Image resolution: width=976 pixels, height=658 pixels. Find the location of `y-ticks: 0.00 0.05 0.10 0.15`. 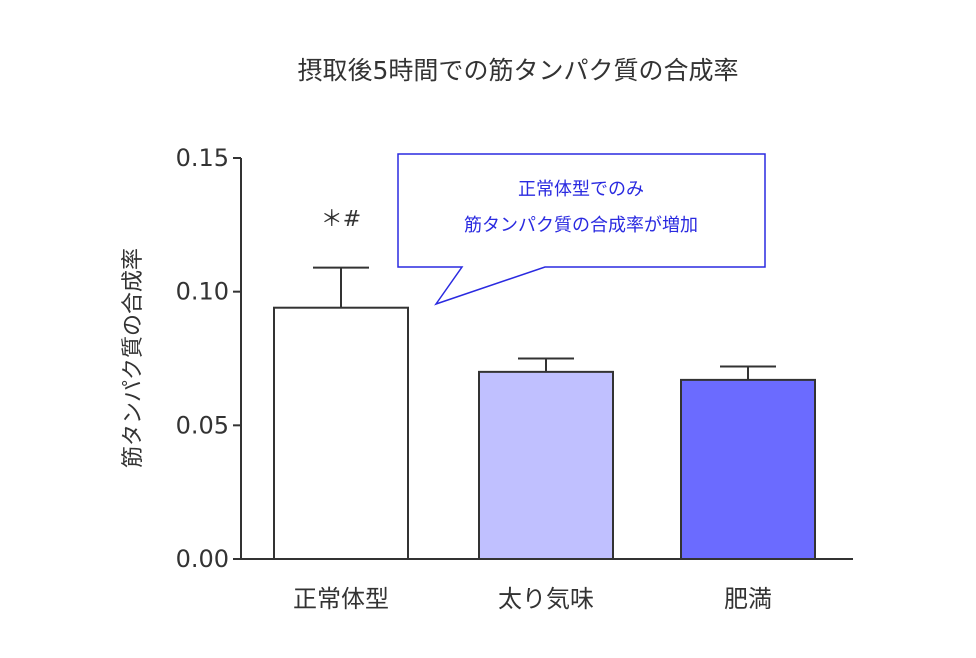

y-ticks: 0.00 0.05 0.10 0.15 is located at coordinates (208, 358).